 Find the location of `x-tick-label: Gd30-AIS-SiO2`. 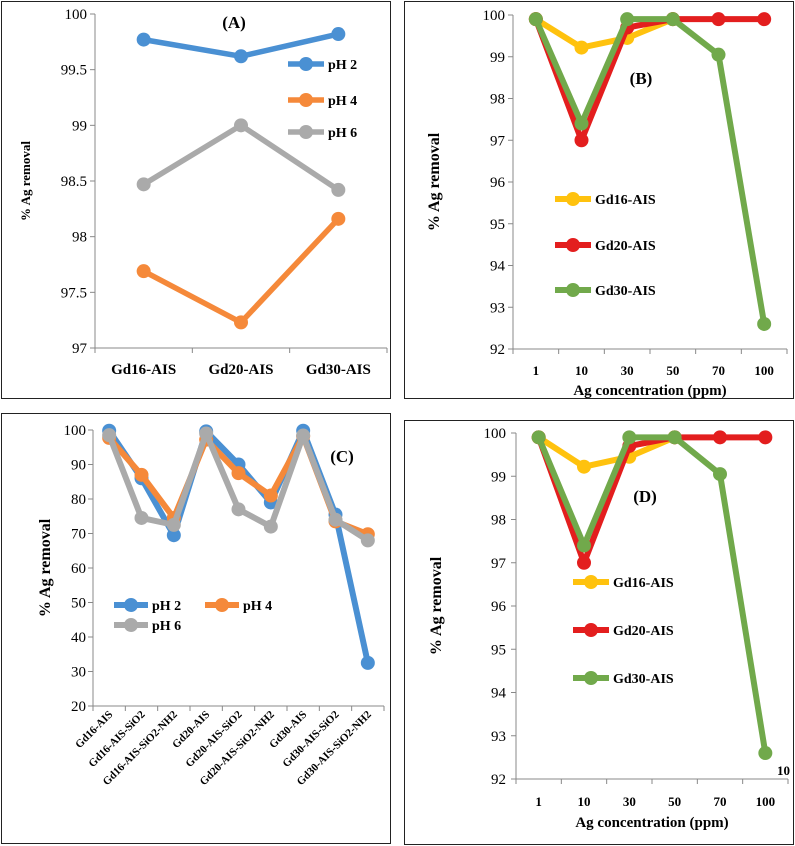

x-tick-label: Gd30-AIS-SiO2 is located at coordinates (311, 739).